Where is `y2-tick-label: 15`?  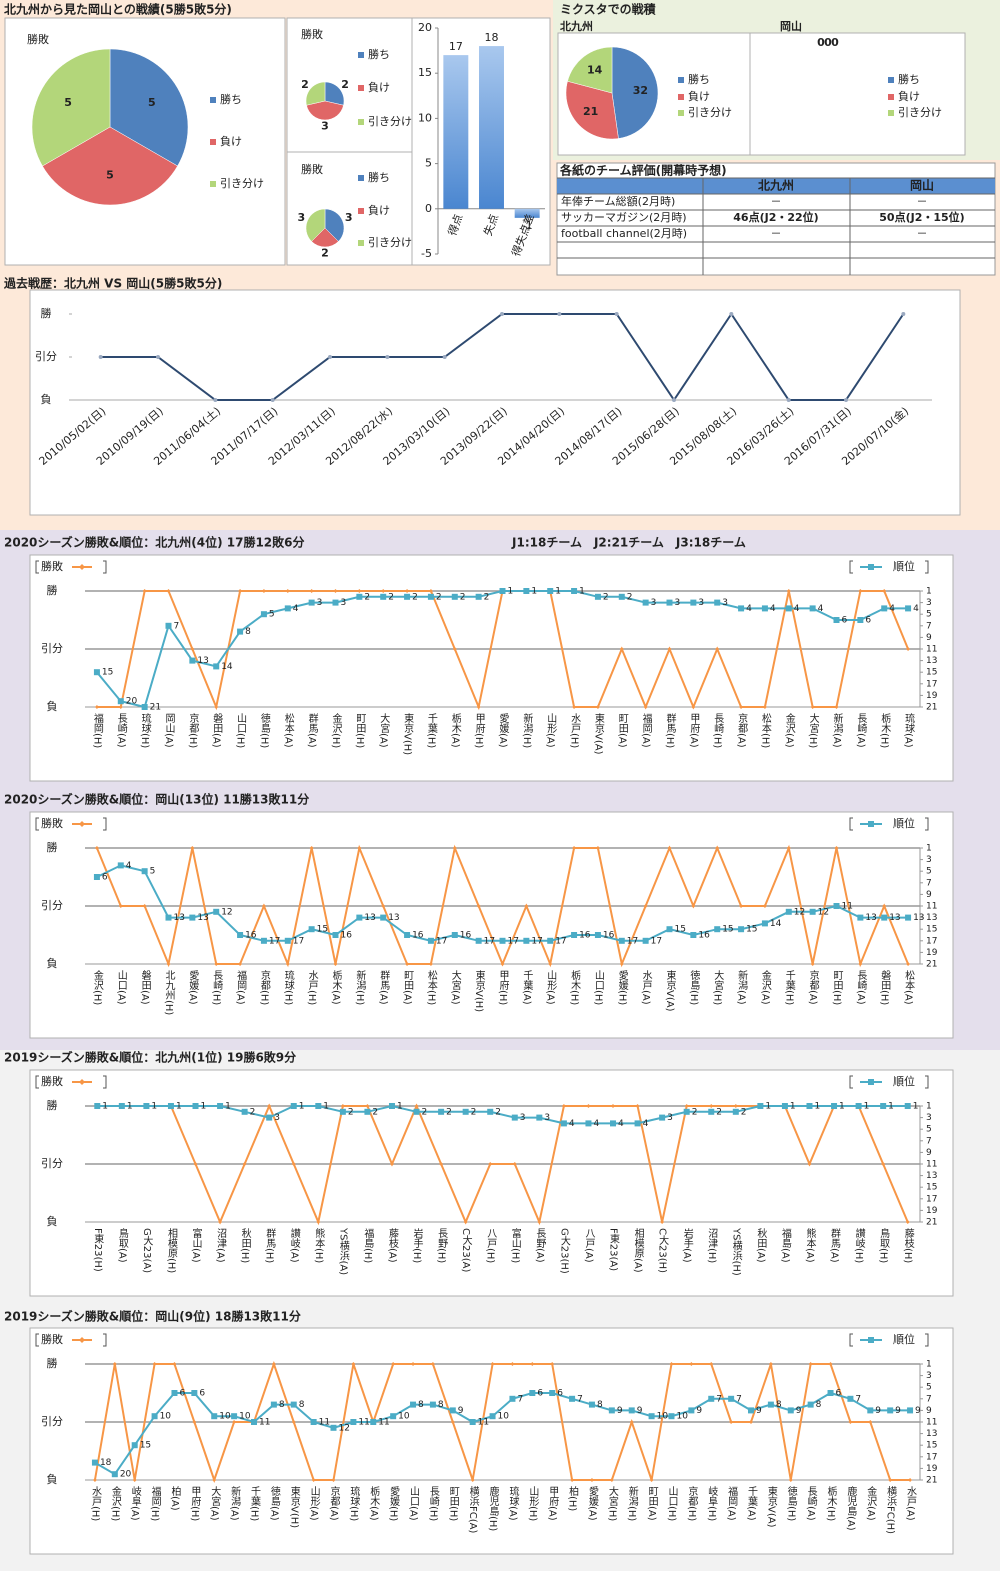
y2-tick-label: 15 is located at coordinates (931, 930).